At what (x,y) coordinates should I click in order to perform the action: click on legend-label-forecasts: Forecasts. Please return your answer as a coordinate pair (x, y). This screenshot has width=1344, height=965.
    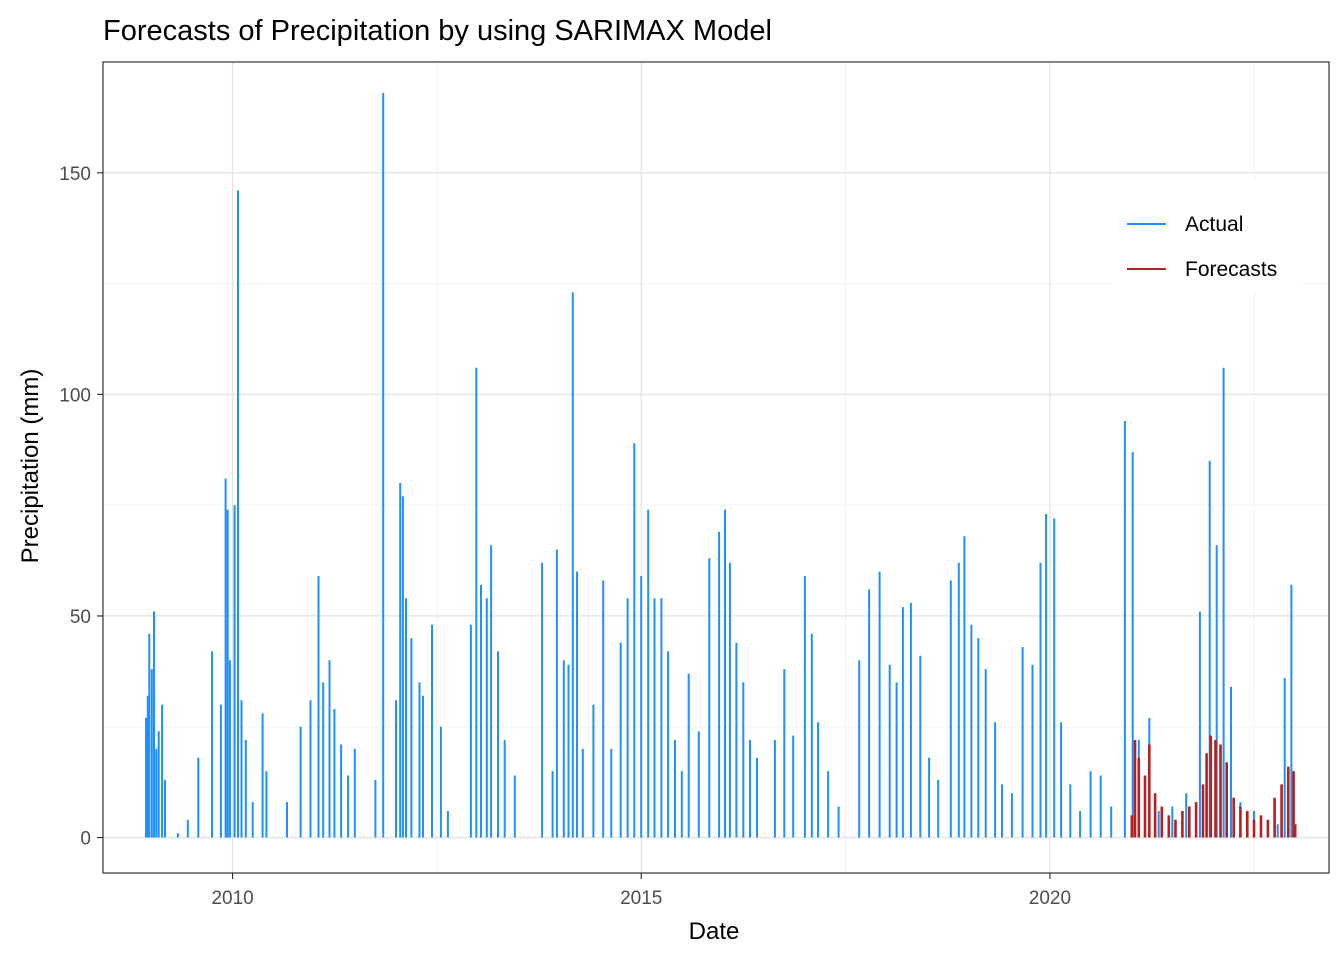
    Looking at the image, I should click on (1231, 269).